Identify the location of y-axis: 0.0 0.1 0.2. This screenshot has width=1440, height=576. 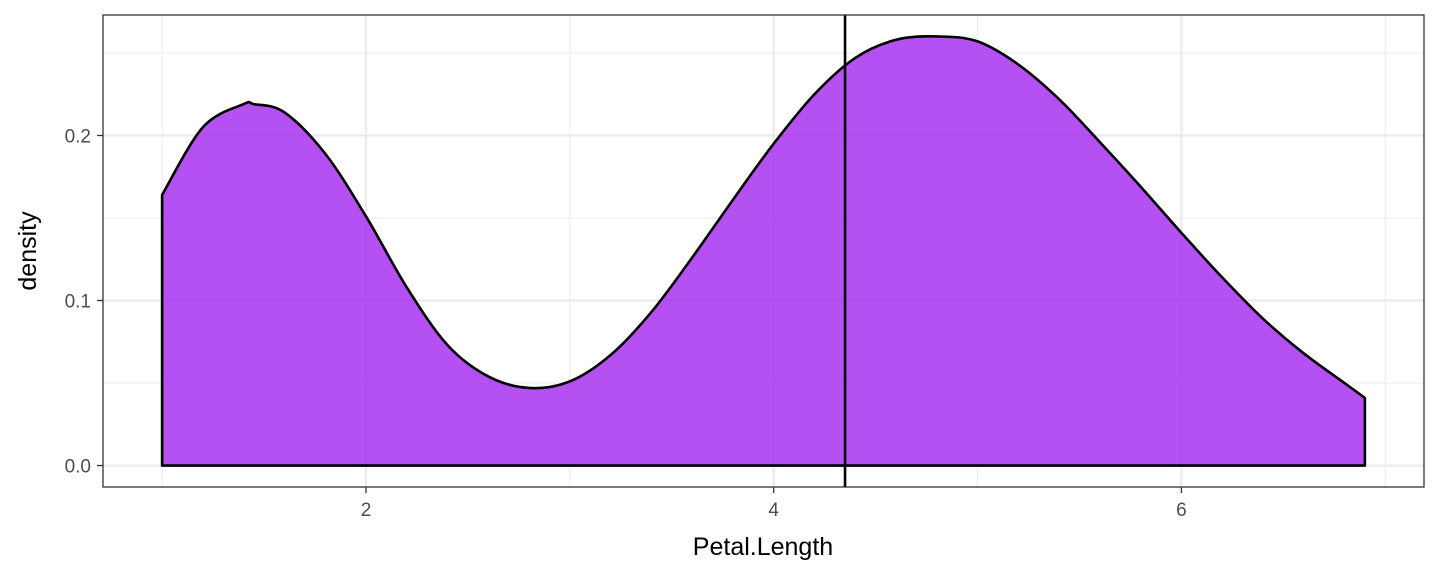
(84, 302).